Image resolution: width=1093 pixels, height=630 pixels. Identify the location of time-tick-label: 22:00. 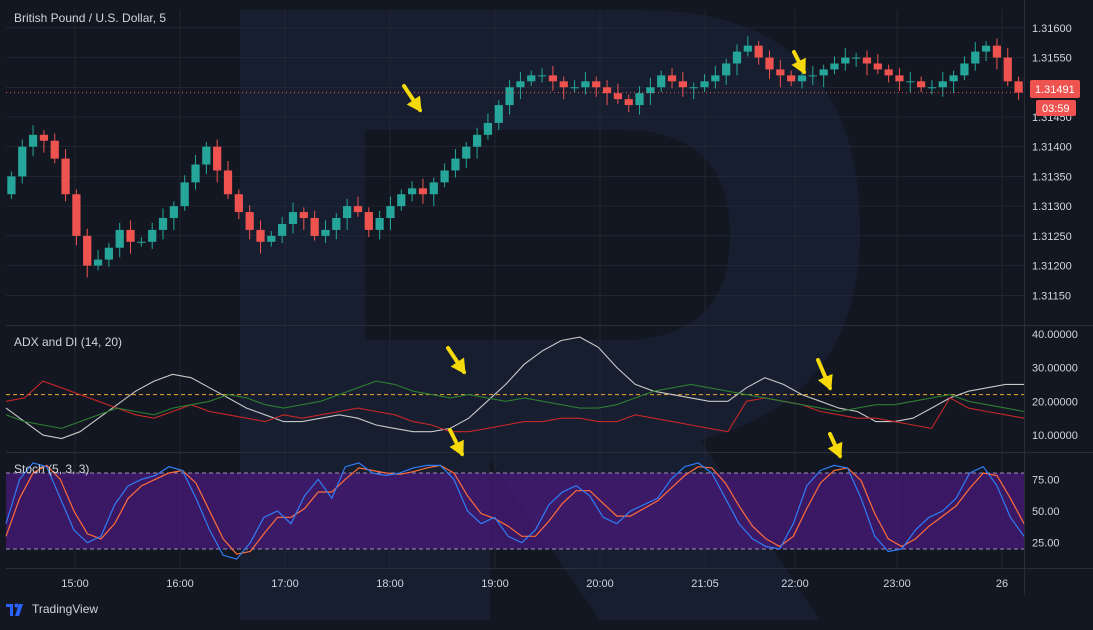
(795, 584).